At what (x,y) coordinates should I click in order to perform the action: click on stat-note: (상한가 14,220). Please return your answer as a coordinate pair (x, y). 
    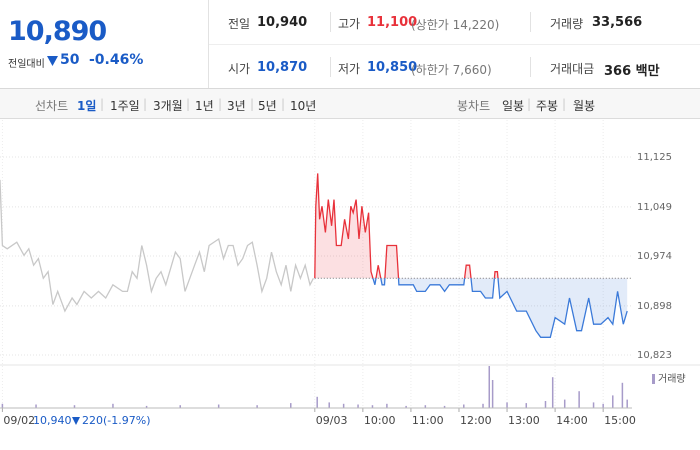
    Looking at the image, I should click on (455, 25).